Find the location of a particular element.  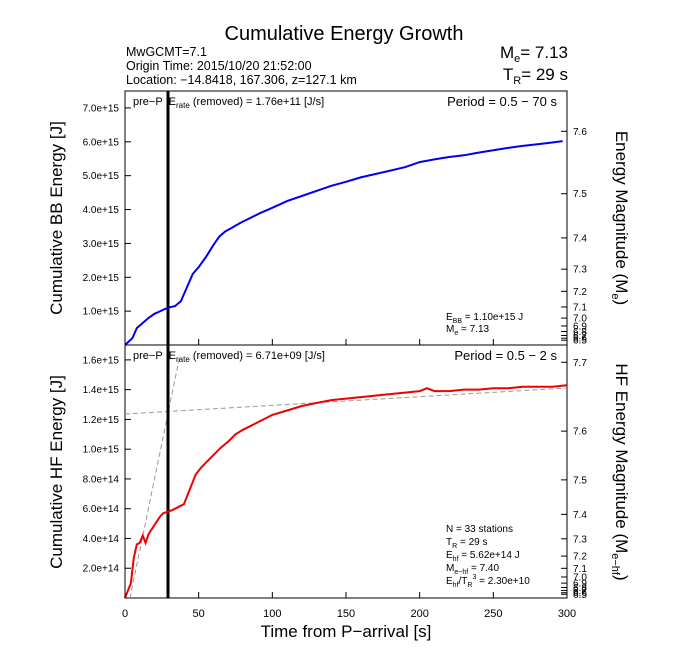

x-tick-label: 200 is located at coordinates (419, 614).